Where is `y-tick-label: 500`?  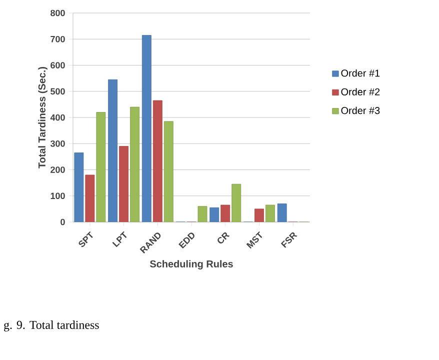
y-tick-label: 500 is located at coordinates (57, 91).